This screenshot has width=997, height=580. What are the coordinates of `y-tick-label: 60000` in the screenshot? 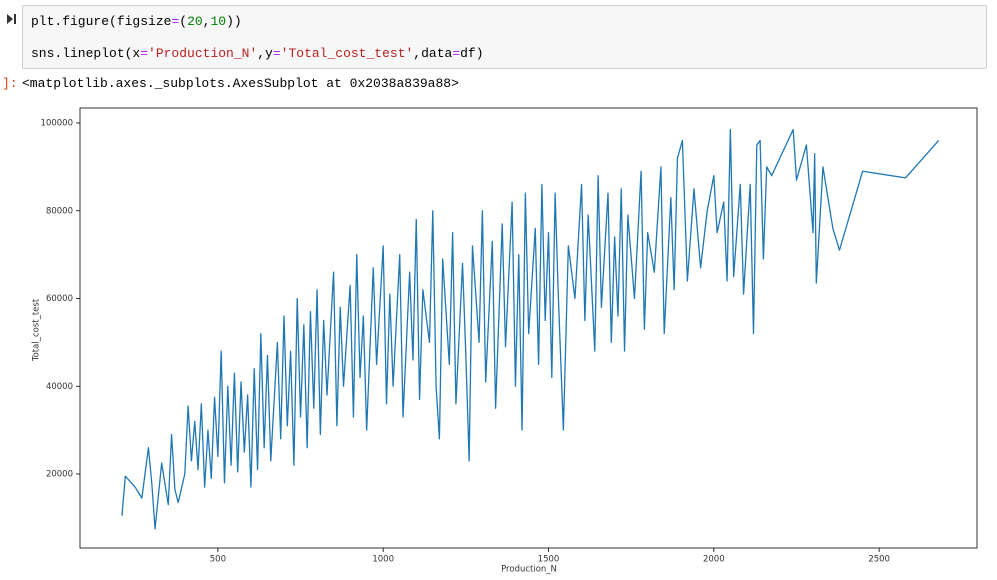 It's located at (59, 299).